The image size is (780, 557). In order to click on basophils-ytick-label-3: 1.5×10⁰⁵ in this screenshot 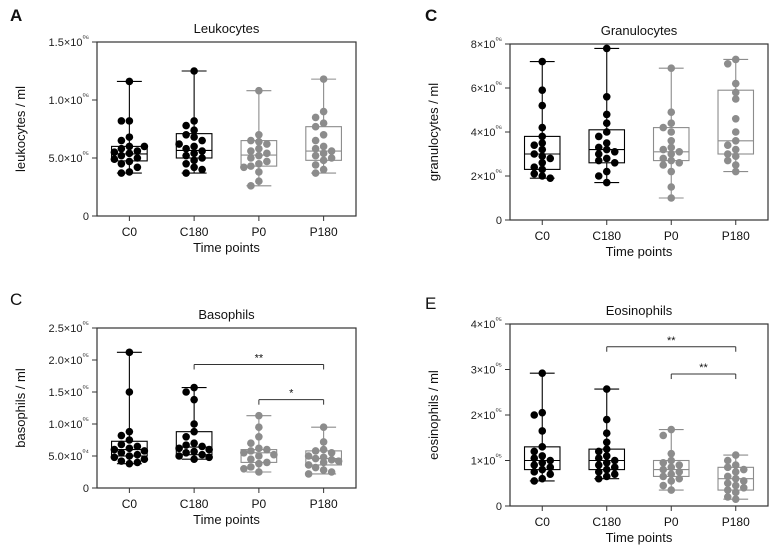, I will do `click(69, 391)`.